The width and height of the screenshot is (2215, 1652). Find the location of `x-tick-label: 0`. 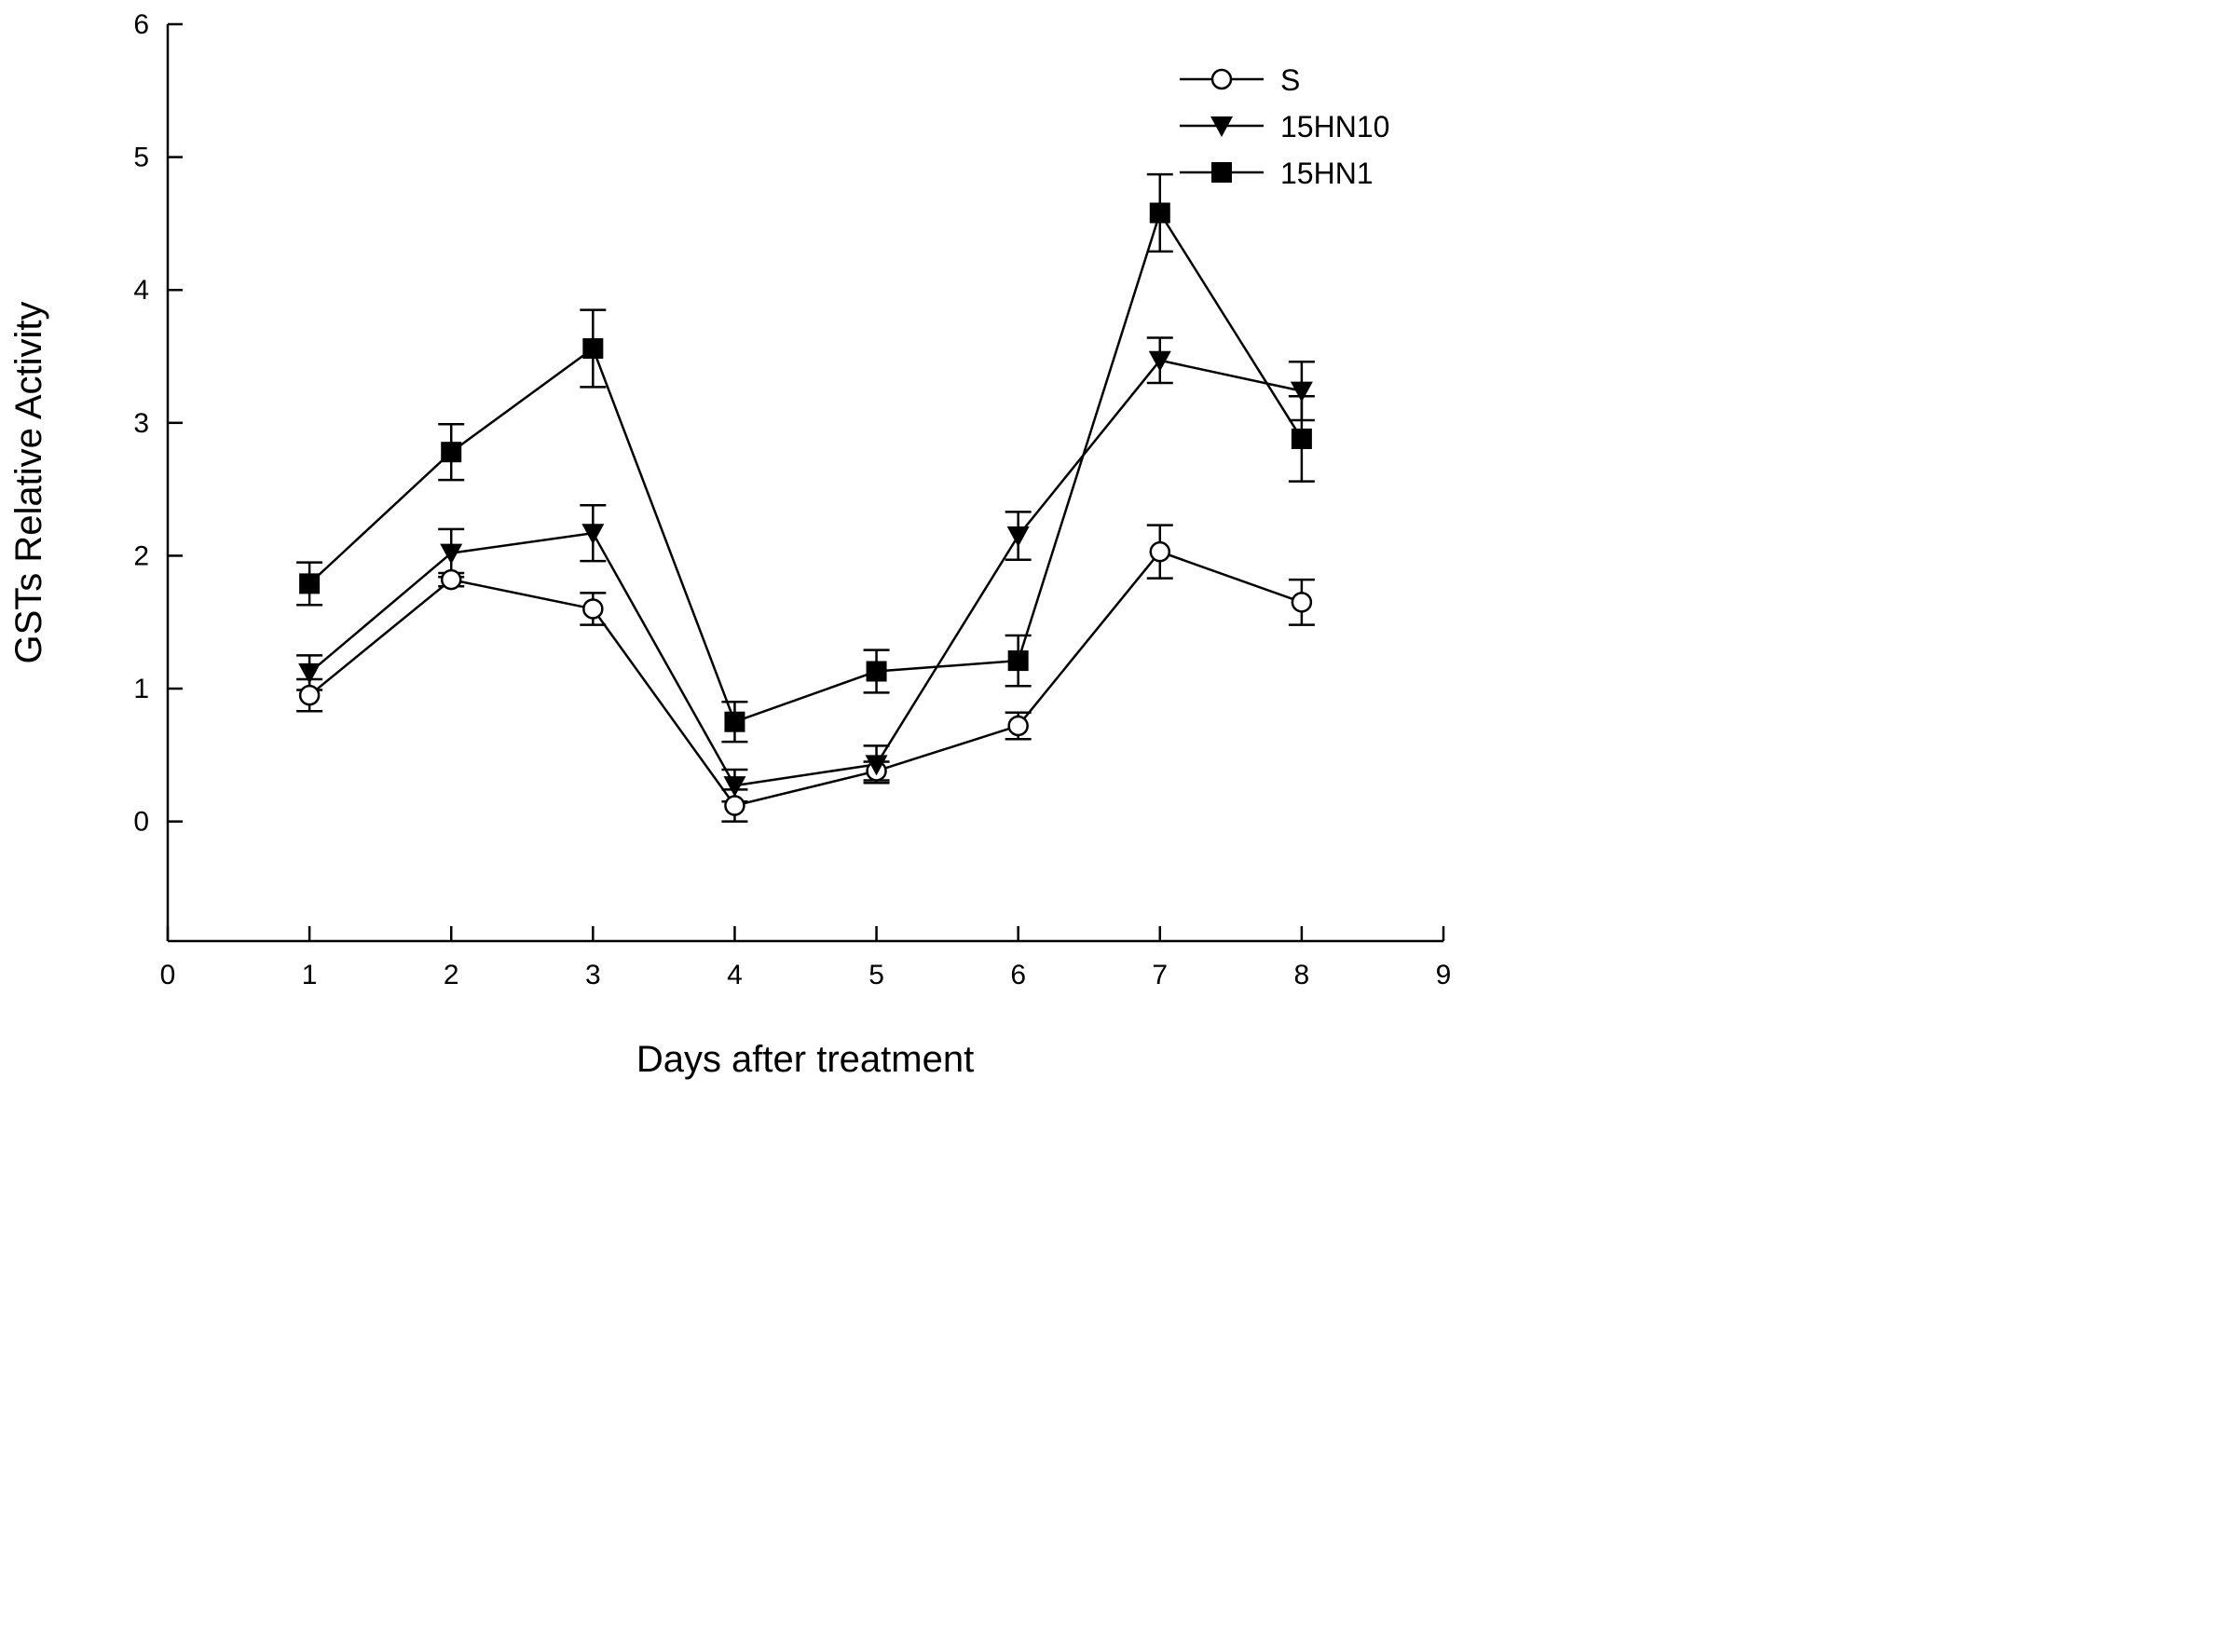

x-tick-label: 0 is located at coordinates (168, 975).